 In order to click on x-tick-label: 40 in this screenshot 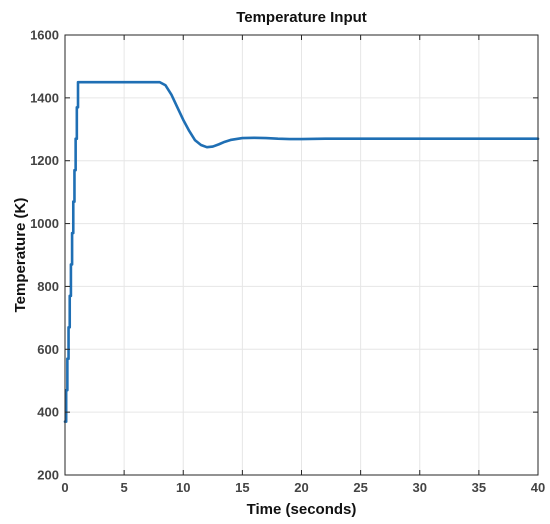, I will do `click(538, 487)`.